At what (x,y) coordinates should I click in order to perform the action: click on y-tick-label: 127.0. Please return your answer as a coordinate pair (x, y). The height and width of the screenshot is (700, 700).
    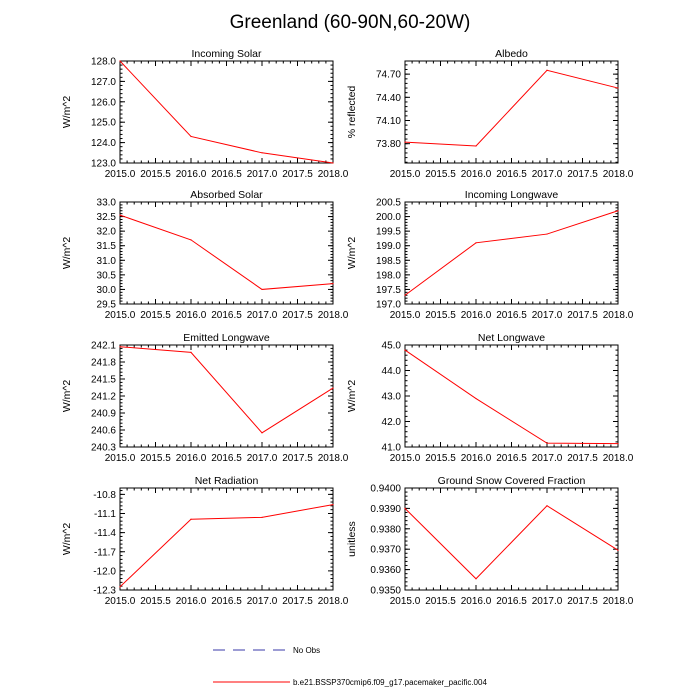
    Looking at the image, I should click on (103, 82).